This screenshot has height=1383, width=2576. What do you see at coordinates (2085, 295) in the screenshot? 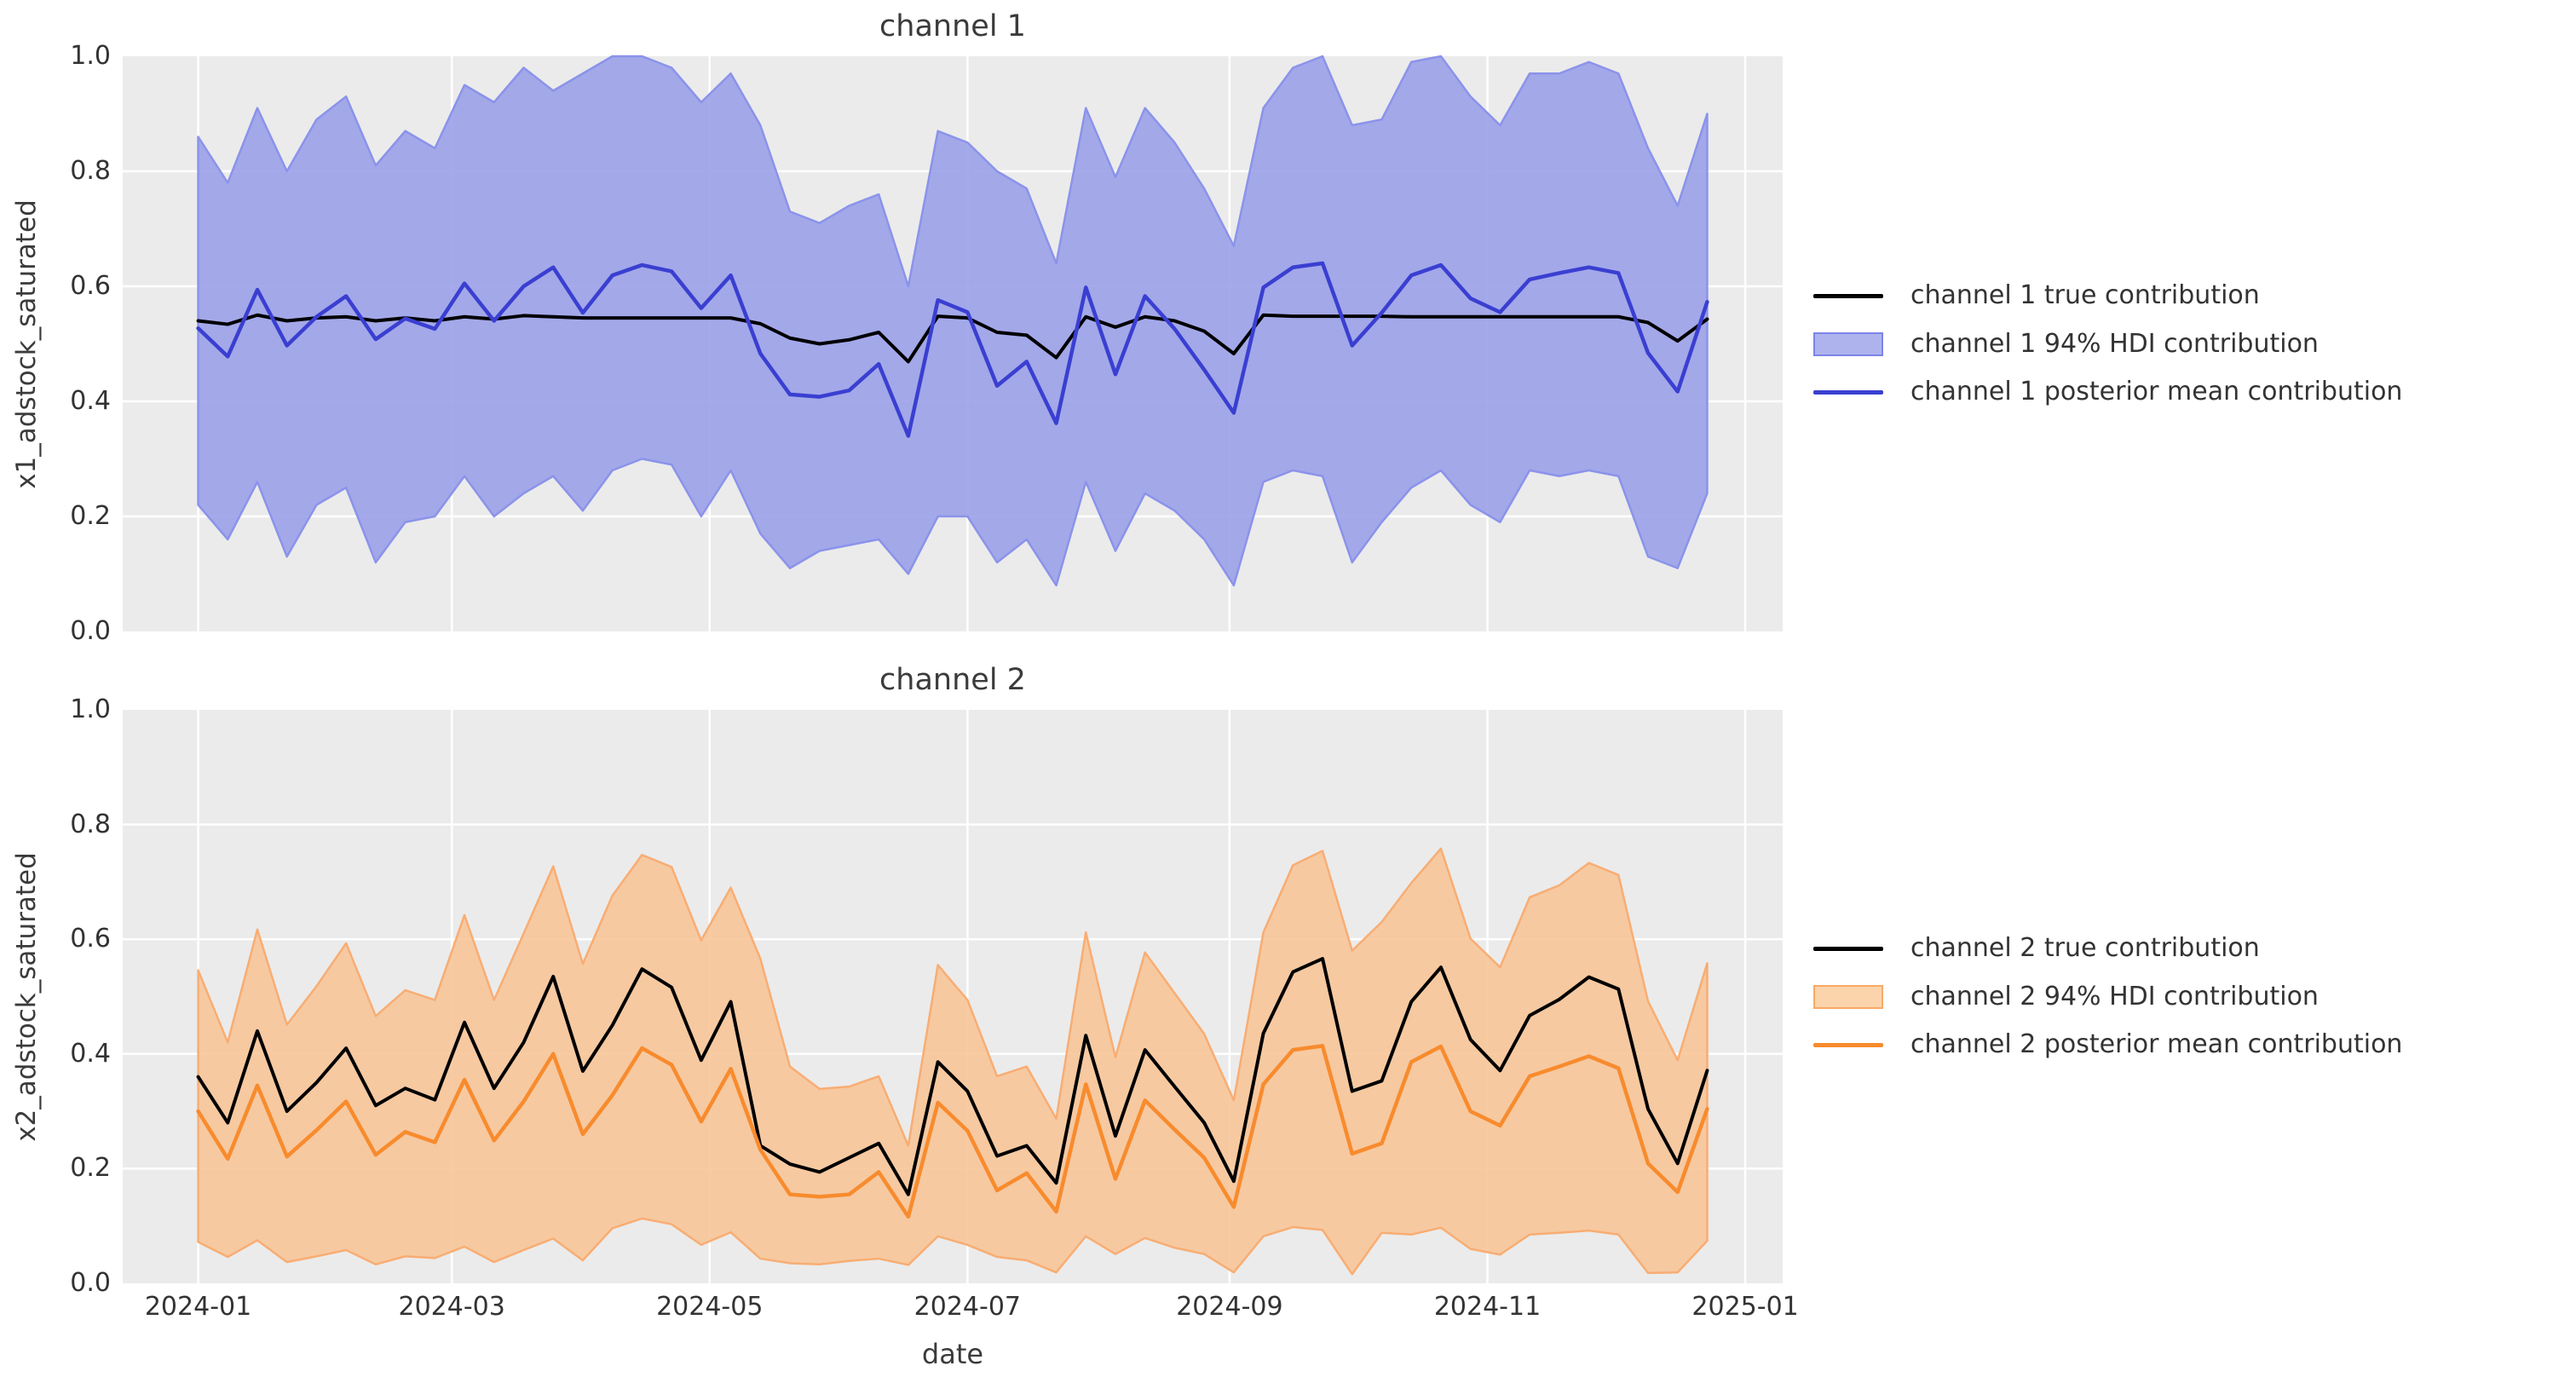
I see `legend-item-label: channel 1 true contribution` at bounding box center [2085, 295].